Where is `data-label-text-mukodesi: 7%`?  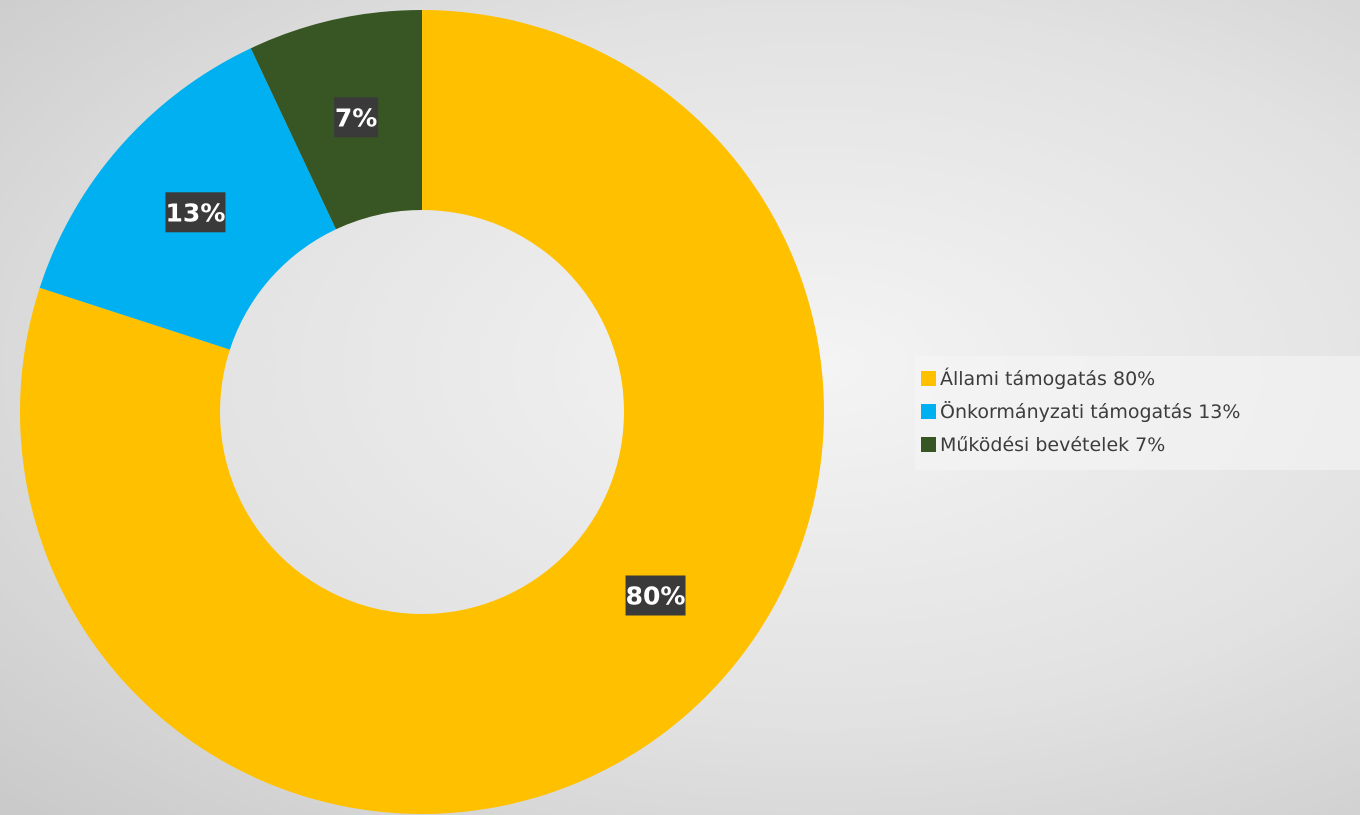 data-label-text-mukodesi: 7% is located at coordinates (356, 117).